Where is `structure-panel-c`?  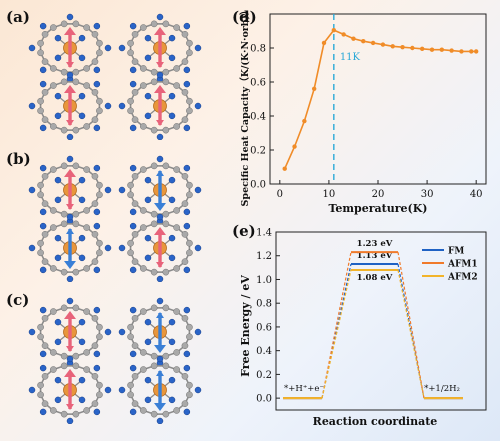
structure-panel-c is located at coordinates (115, 360).